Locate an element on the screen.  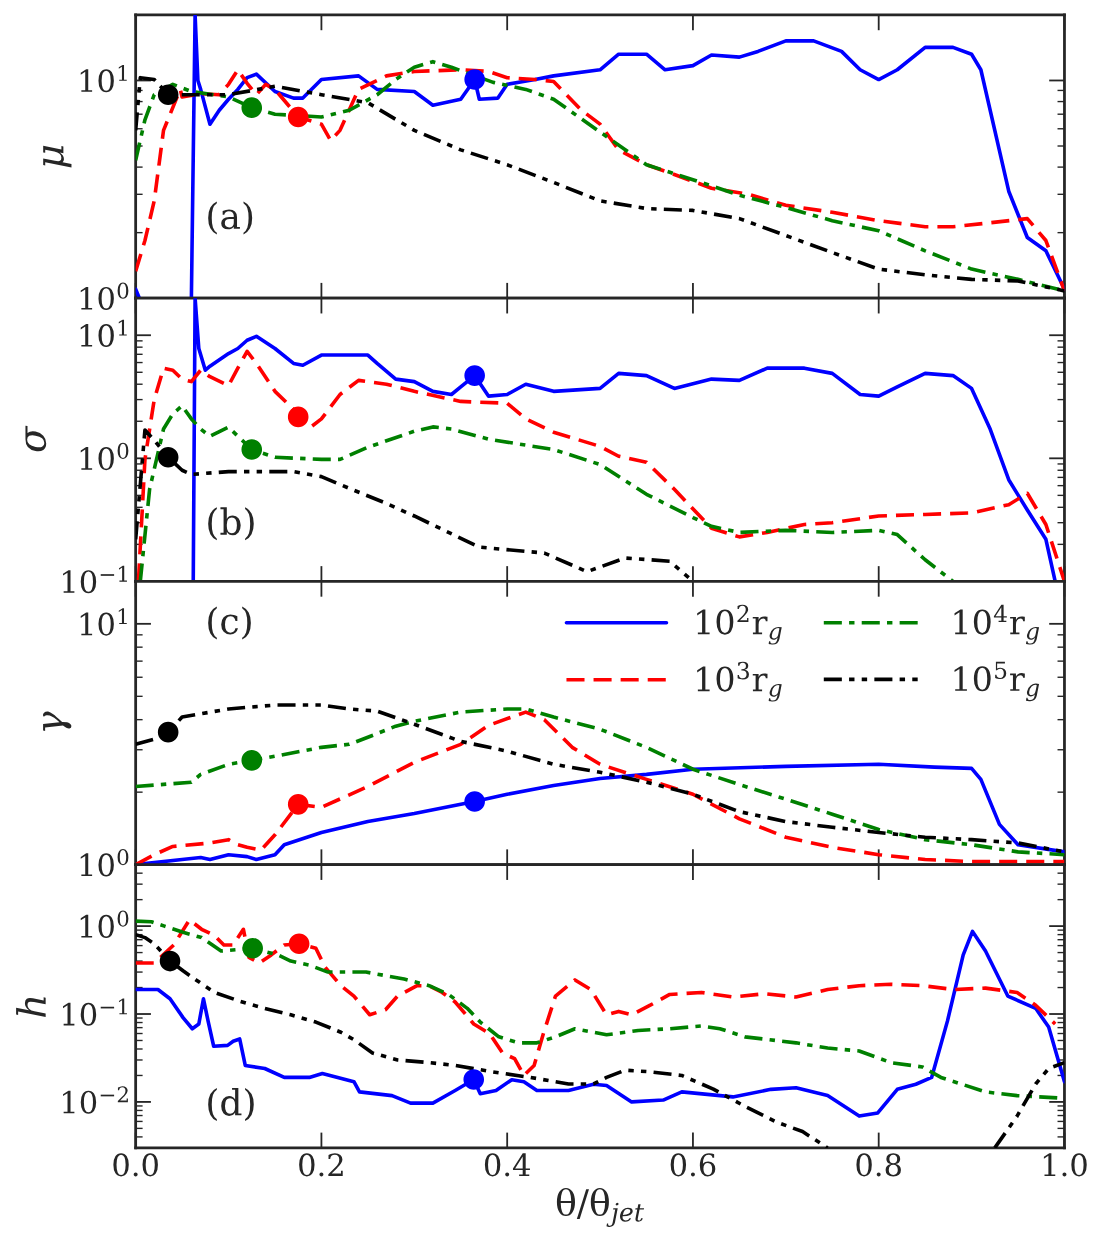
legend-label: 10$^{3}$r$_{g}$ is located at coordinates (739, 681).